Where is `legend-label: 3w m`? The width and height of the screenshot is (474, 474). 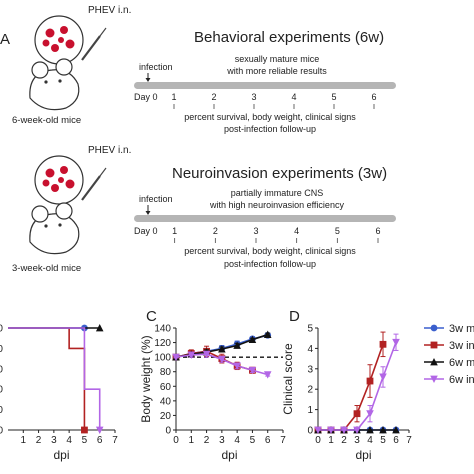
legend-label: 3w m is located at coordinates (461, 329).